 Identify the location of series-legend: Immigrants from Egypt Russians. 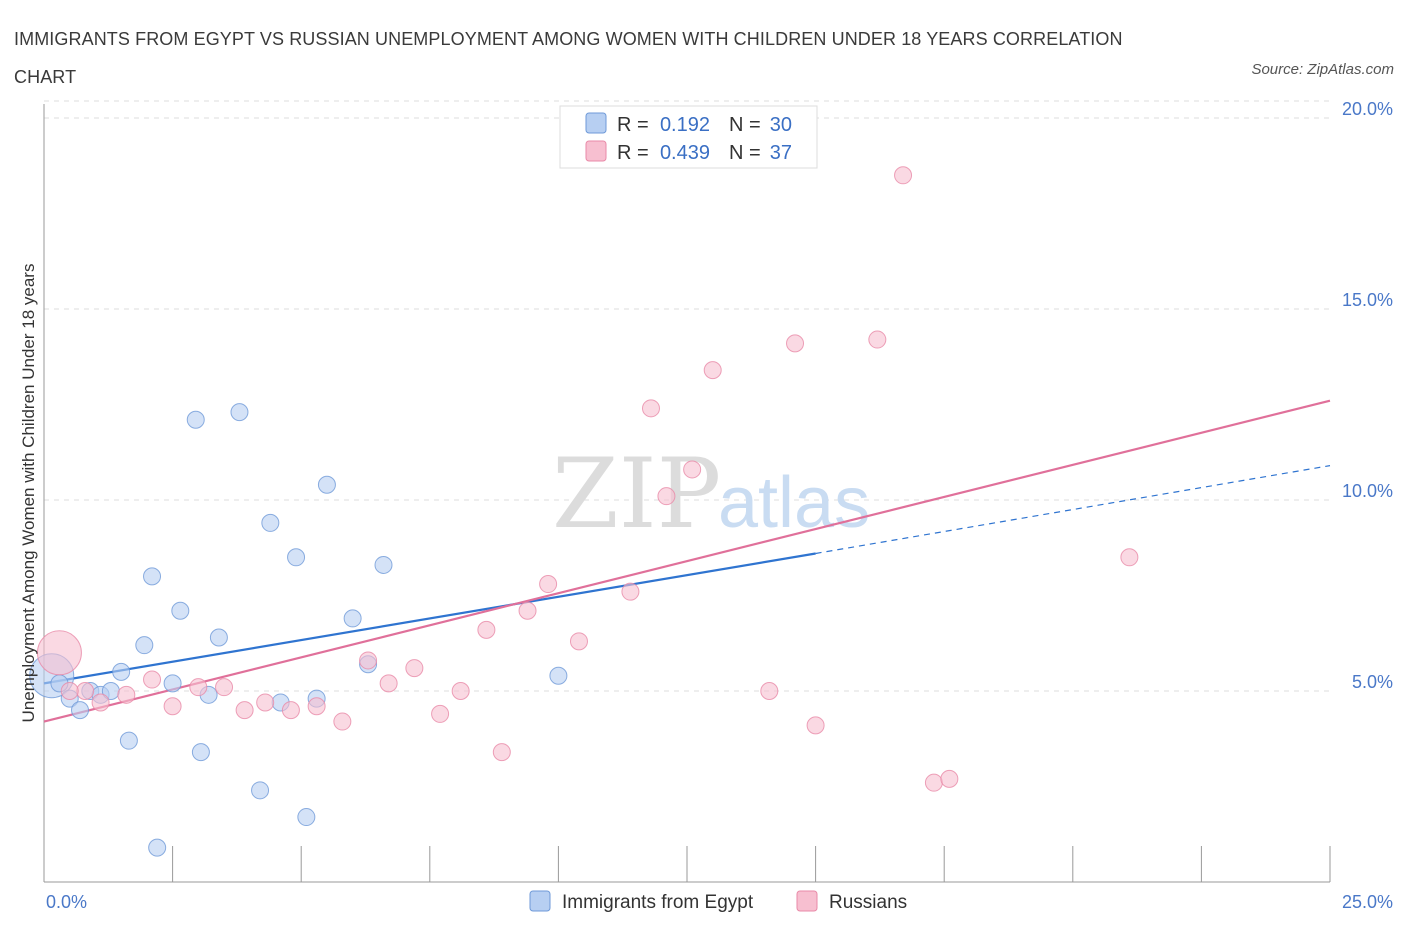
(718, 901).